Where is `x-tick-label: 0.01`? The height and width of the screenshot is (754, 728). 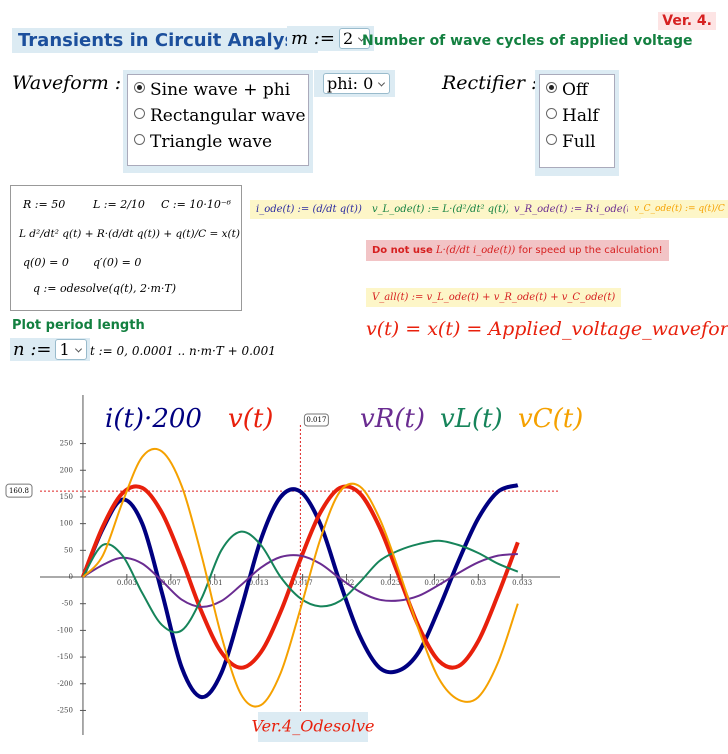
x-tick-label: 0.01 is located at coordinates (215, 583).